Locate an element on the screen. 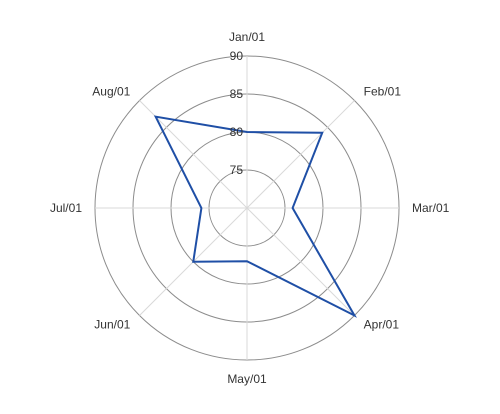 The height and width of the screenshot is (414, 500). tick-label: 80 is located at coordinates (237, 132).